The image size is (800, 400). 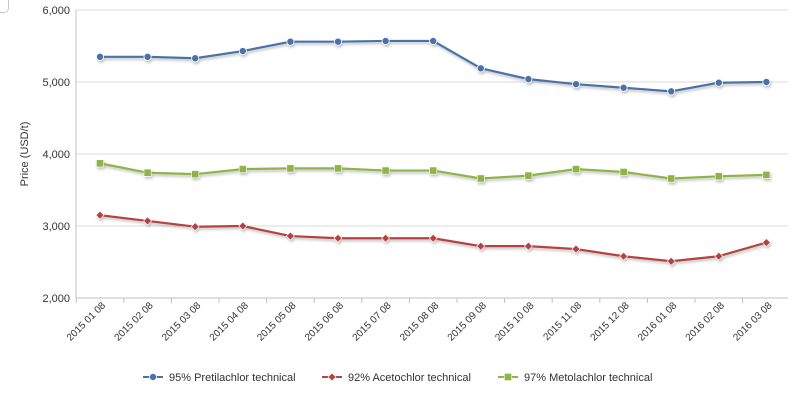 I want to click on legend-marker-acetochlor, so click(x=332, y=377).